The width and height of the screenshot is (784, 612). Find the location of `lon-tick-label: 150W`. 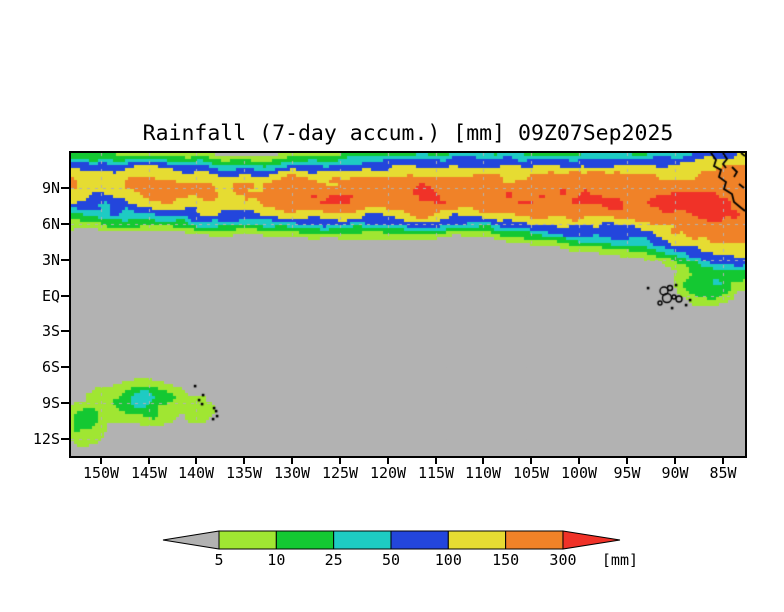

lon-tick-label: 150W is located at coordinates (101, 473).